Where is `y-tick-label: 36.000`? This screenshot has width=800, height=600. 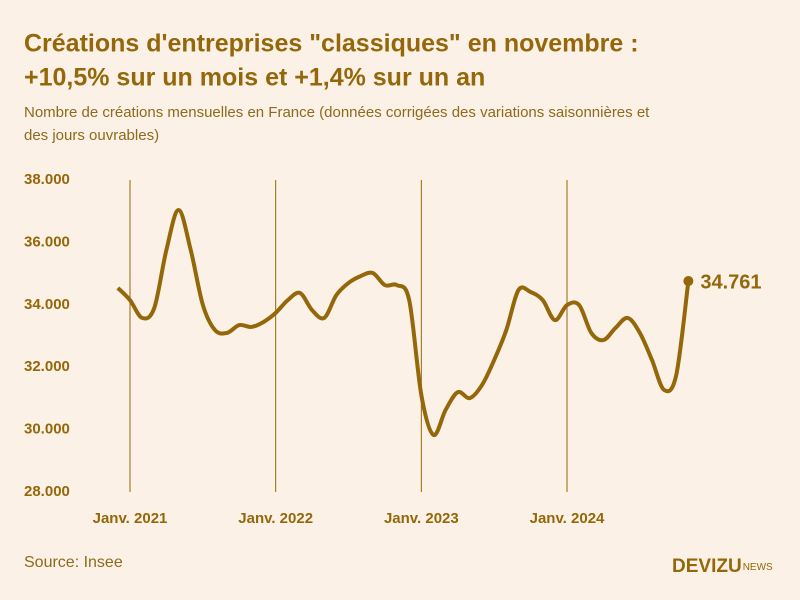
y-tick-label: 36.000 is located at coordinates (47, 241).